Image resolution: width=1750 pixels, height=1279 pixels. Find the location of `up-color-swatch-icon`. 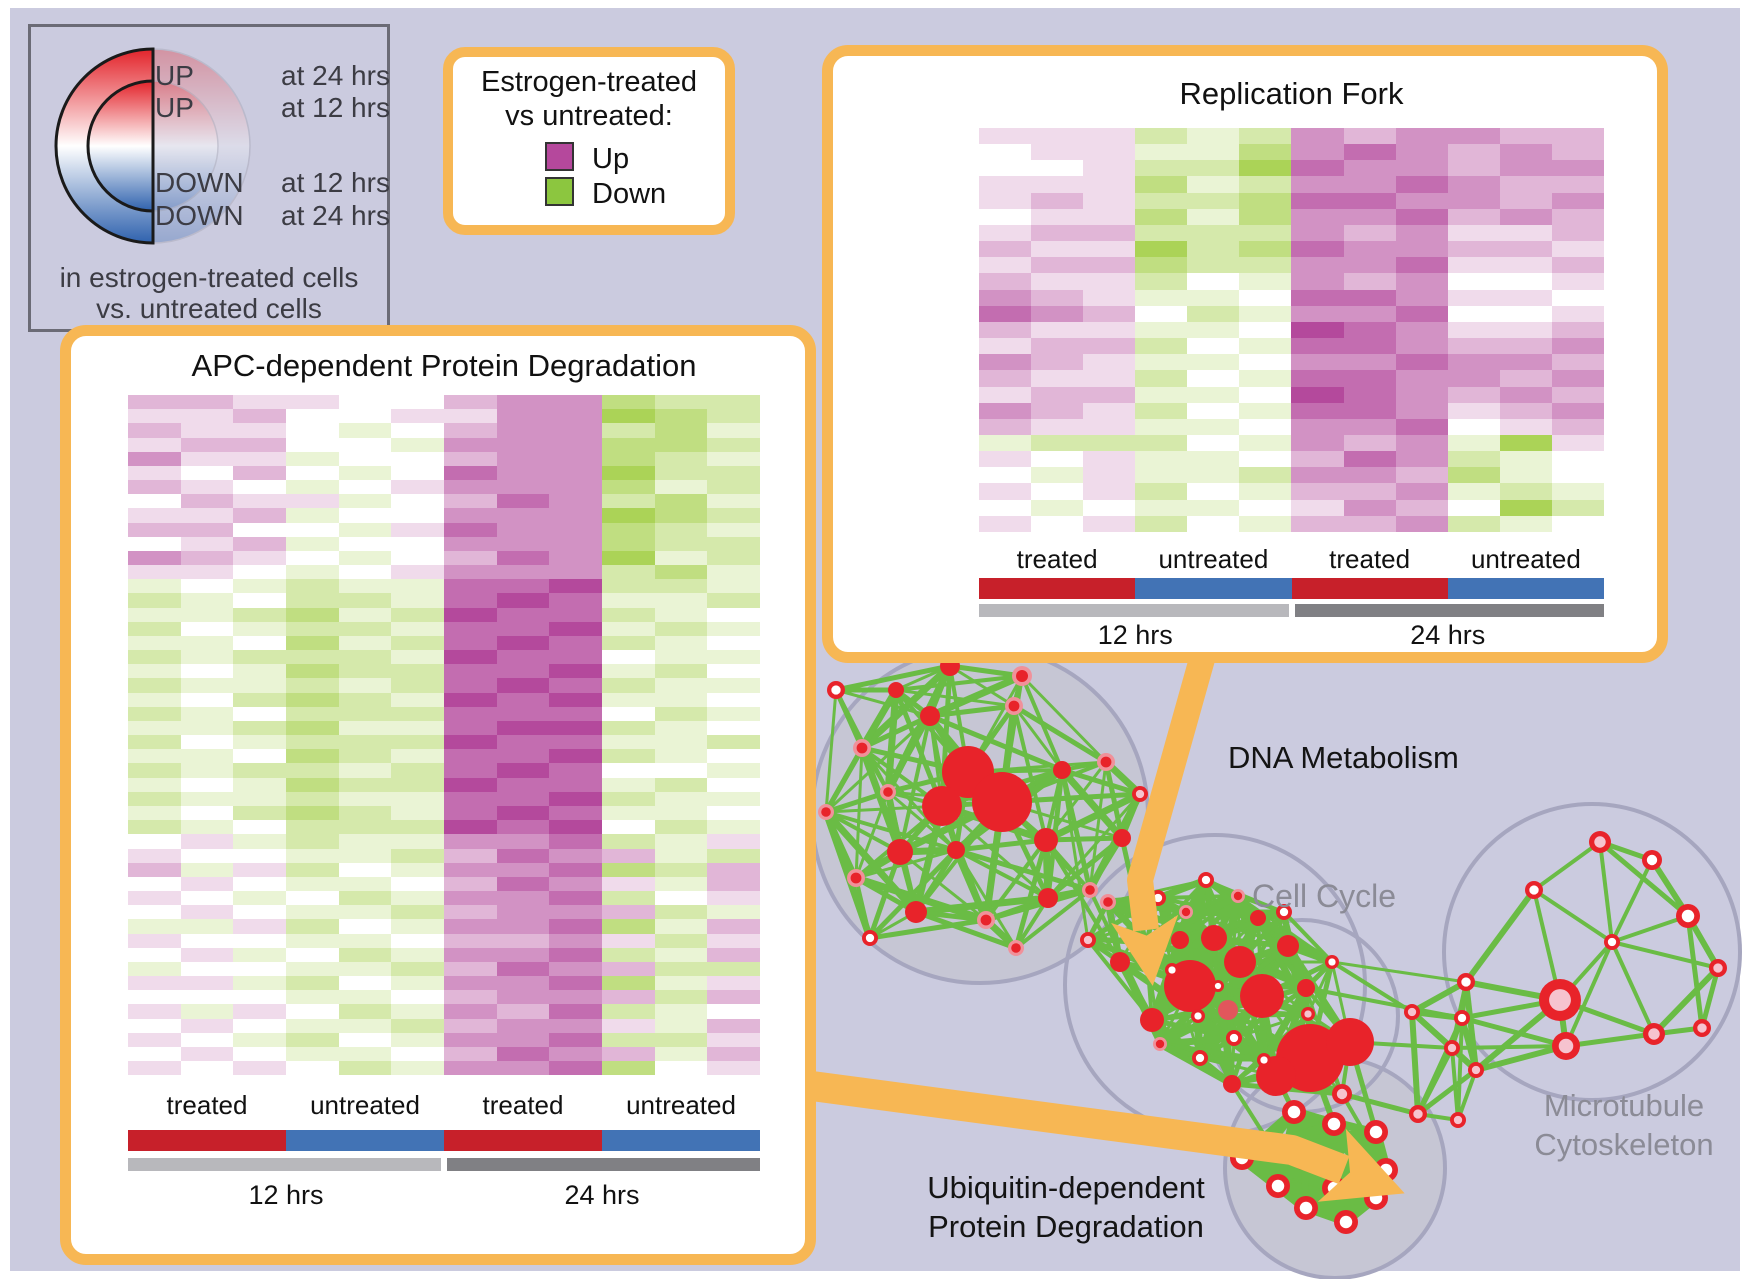

up-color-swatch-icon is located at coordinates (559, 156).